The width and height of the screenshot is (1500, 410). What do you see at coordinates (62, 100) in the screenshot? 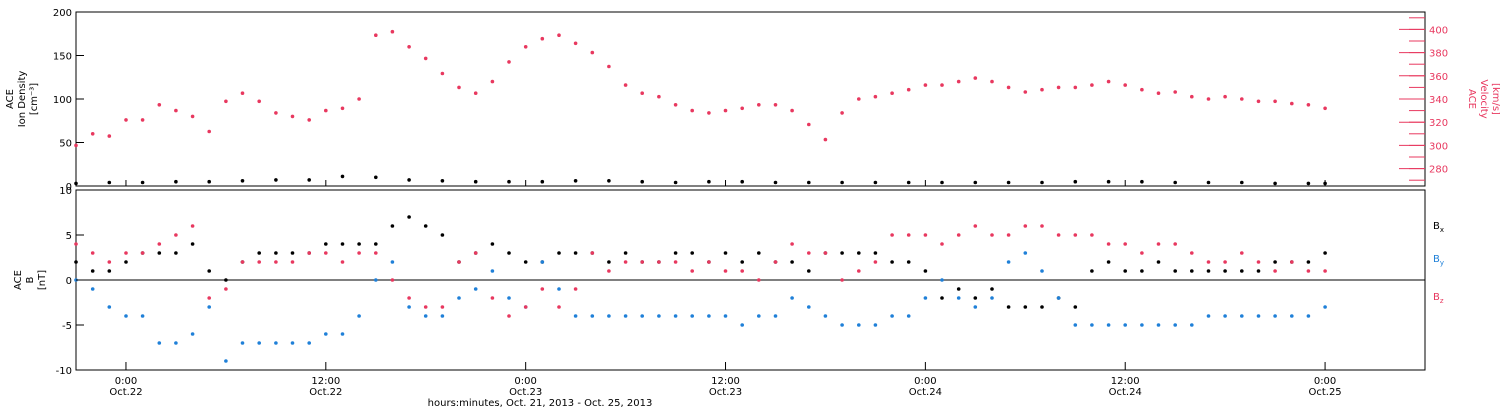
I see `top-y-tick-label: 100` at bounding box center [62, 100].